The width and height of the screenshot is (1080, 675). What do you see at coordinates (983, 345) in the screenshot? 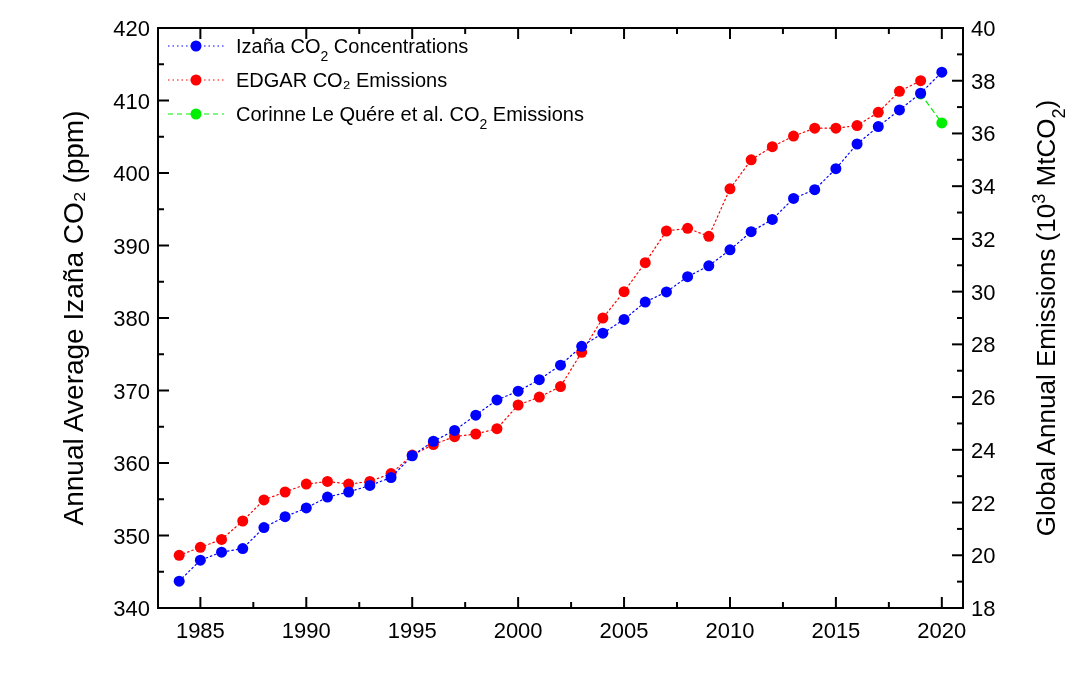
I see `y2-tick-label: 28` at bounding box center [983, 345].